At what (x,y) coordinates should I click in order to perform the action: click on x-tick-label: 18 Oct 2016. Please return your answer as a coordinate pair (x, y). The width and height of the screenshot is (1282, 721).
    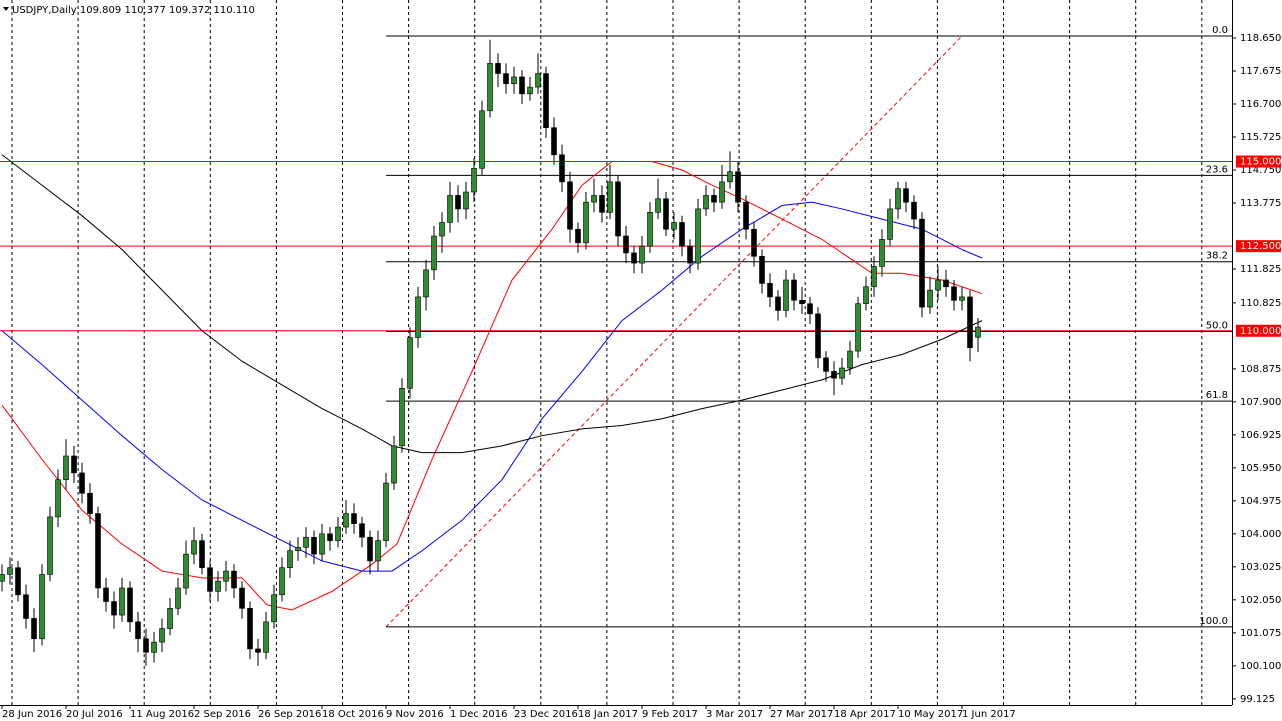
    Looking at the image, I should click on (353, 714).